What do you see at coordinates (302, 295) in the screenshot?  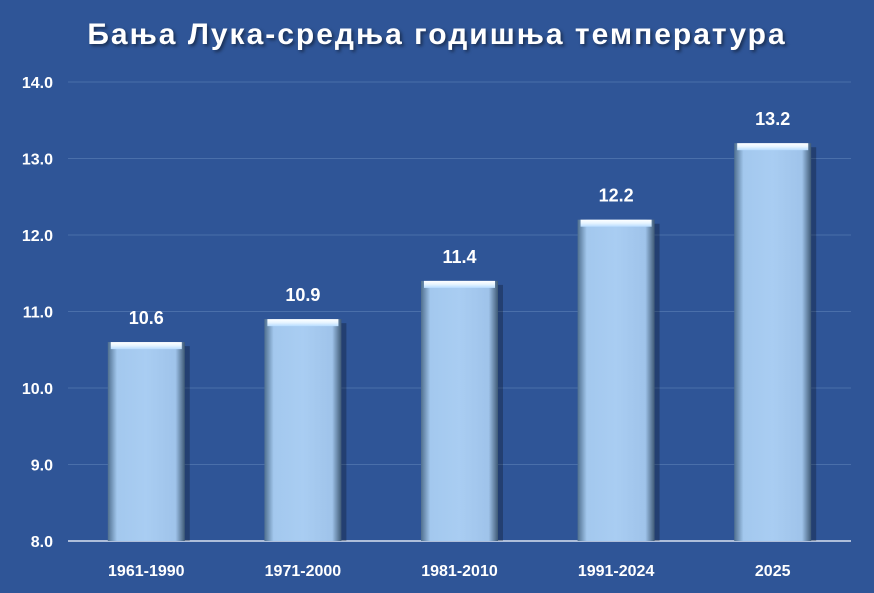 I see `data-label: 10.9` at bounding box center [302, 295].